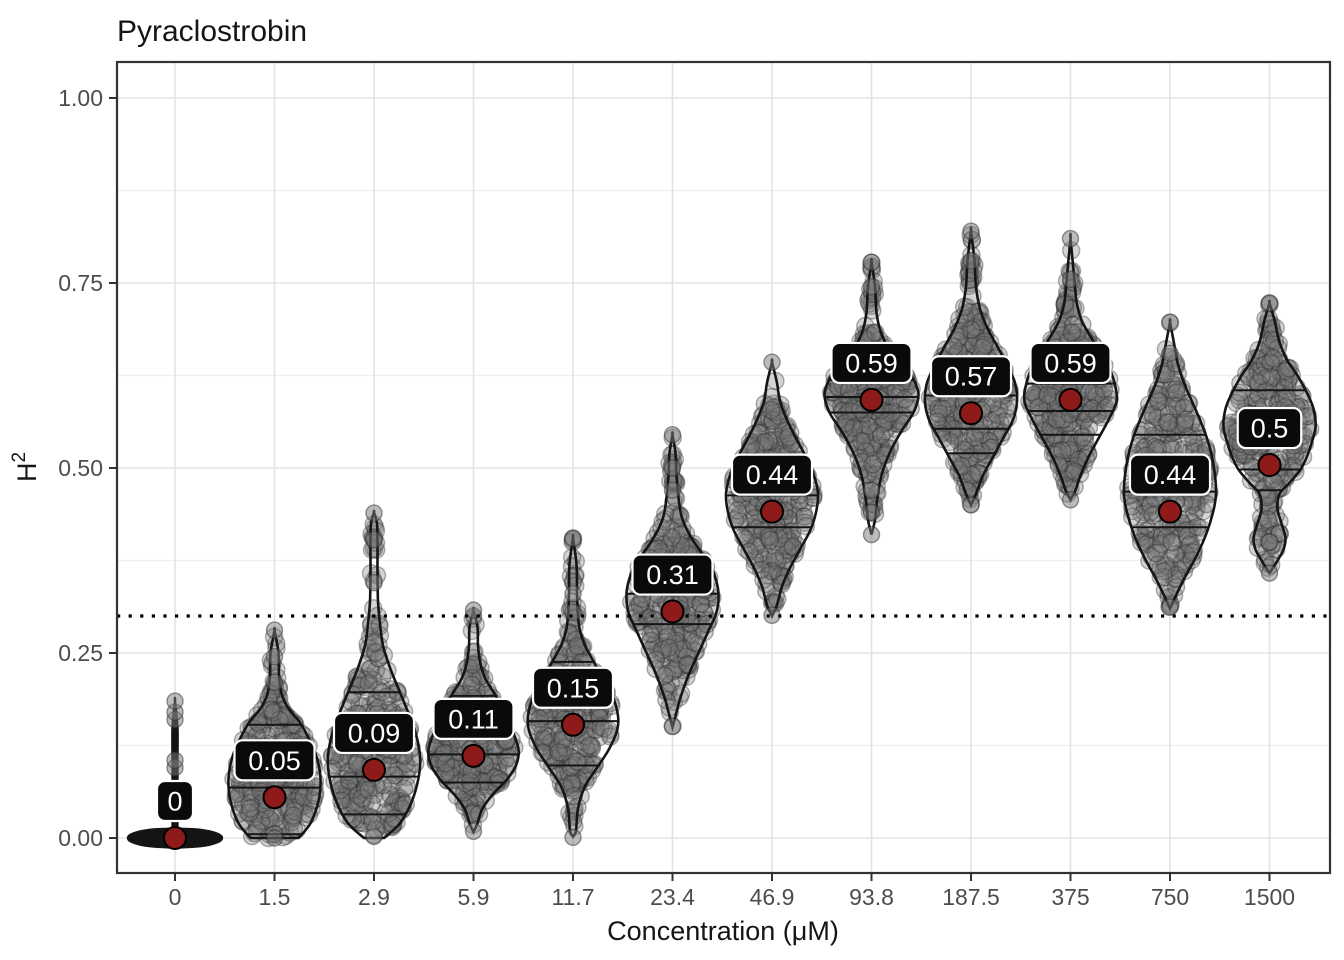  I want to click on x-tick-label: 46.9, so click(772, 897).